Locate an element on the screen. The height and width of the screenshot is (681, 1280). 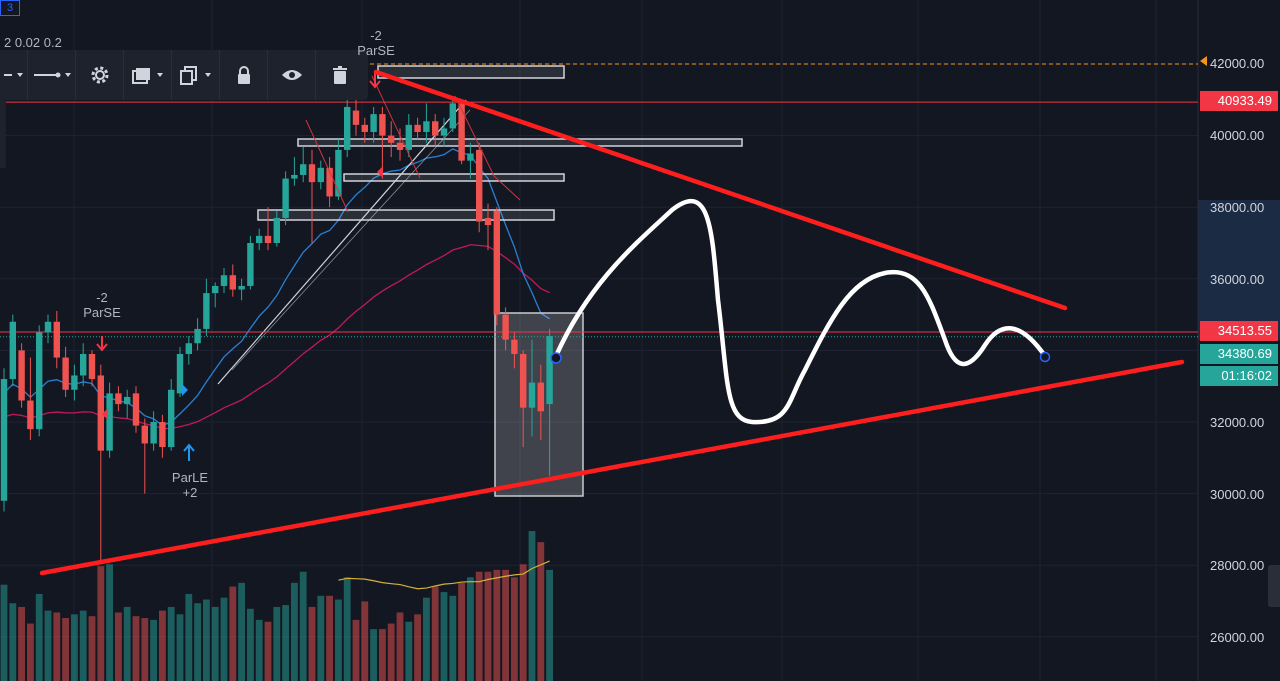
signal-top-parse: -2 ParSE is located at coordinates (376, 43).